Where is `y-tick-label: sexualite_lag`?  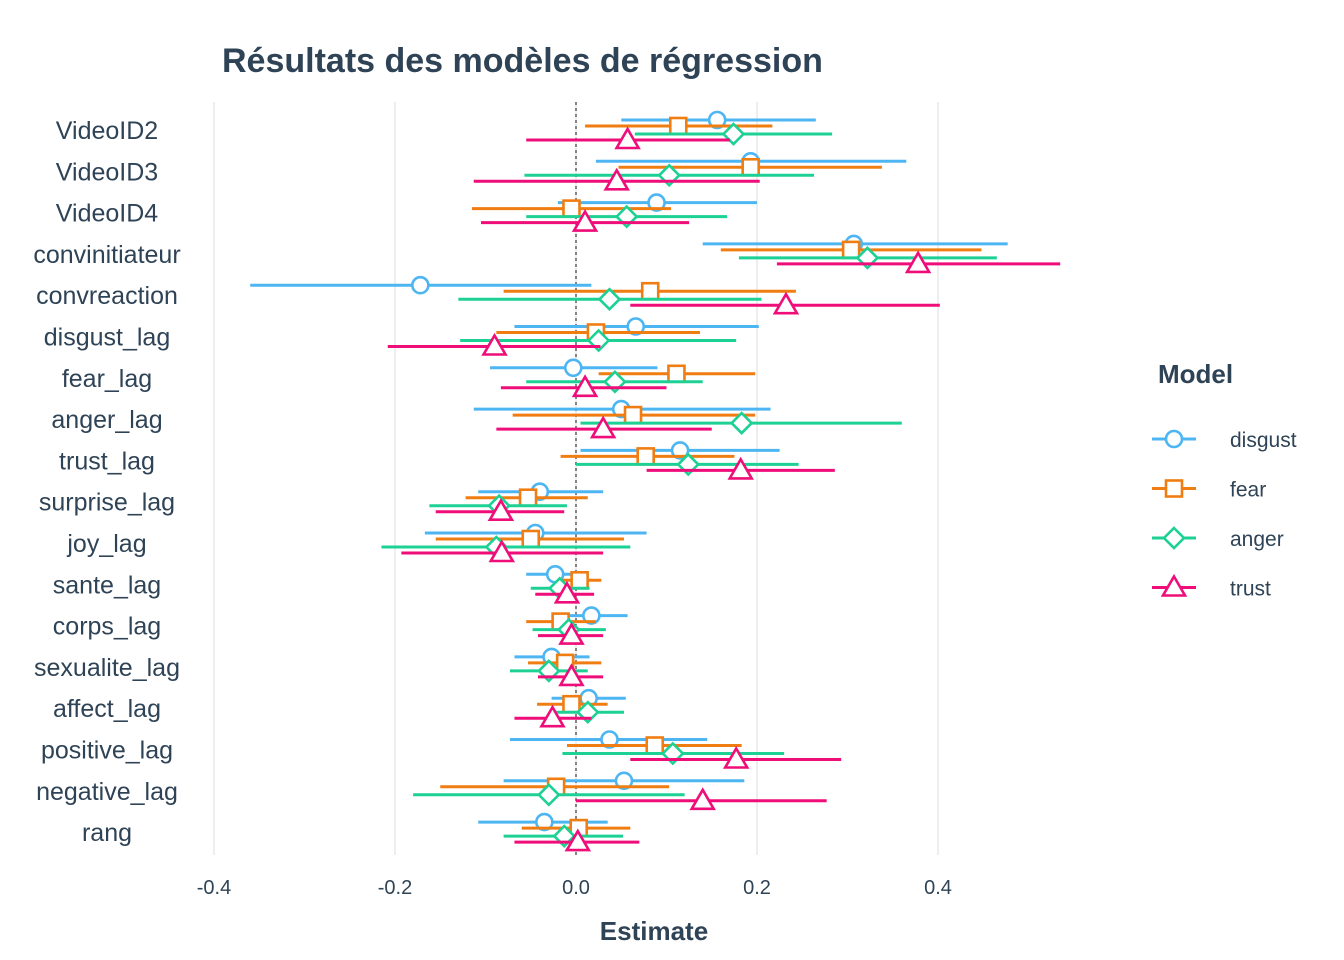 y-tick-label: sexualite_lag is located at coordinates (107, 668).